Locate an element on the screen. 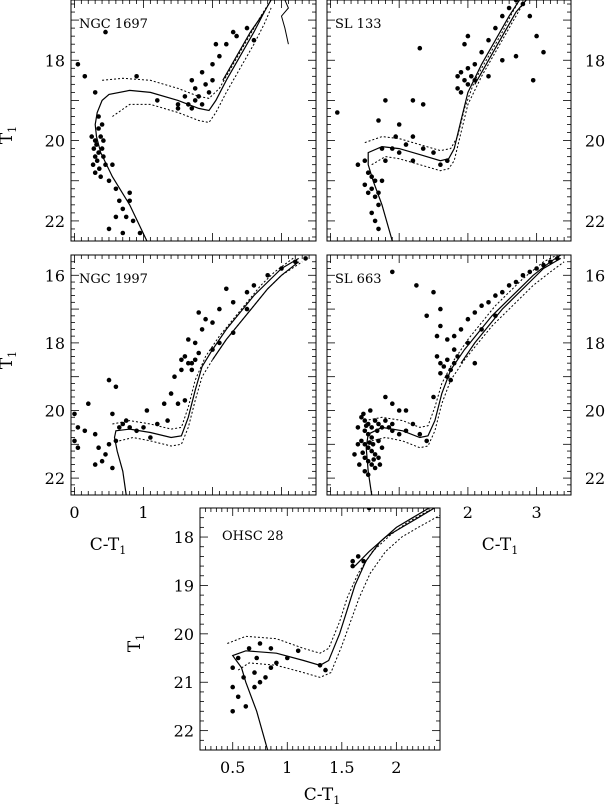  panel-title: SL 133 is located at coordinates (358, 24).